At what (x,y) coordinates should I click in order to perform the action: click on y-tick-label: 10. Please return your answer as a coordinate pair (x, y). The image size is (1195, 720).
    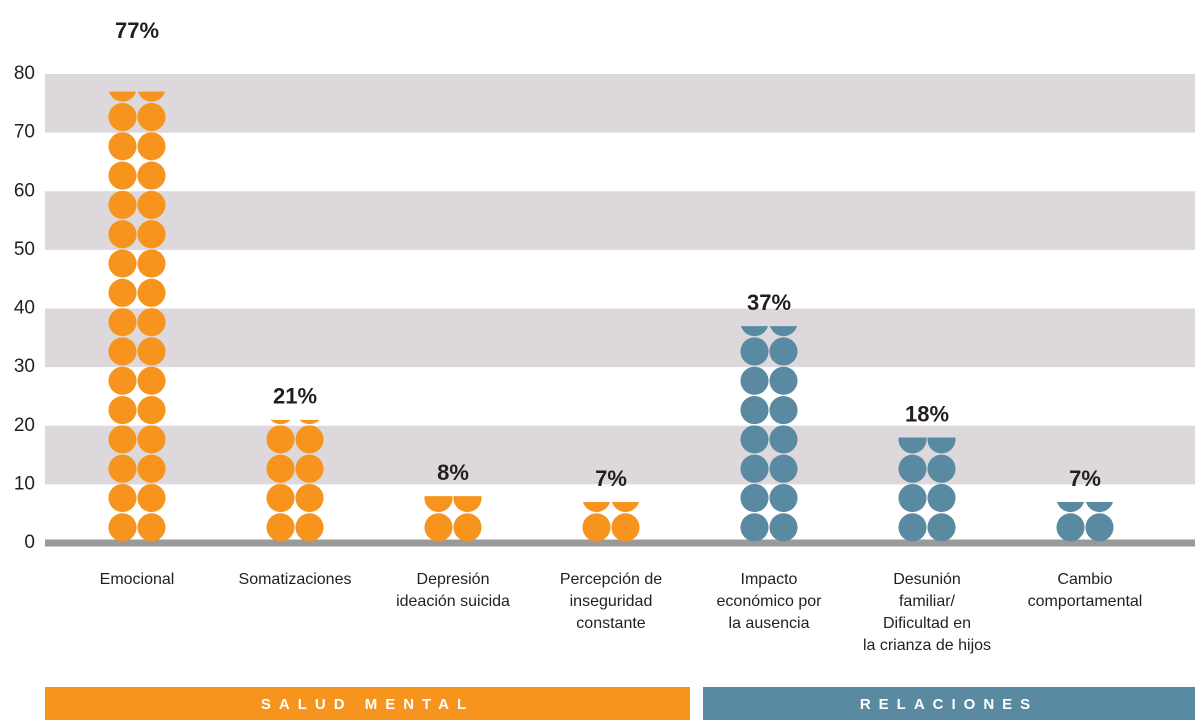
    Looking at the image, I should click on (24, 483).